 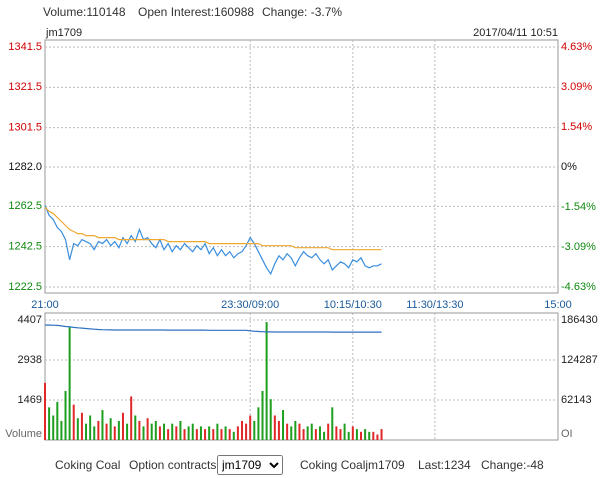 I want to click on x-tick-label: 11:30/13:30, so click(x=434, y=305).